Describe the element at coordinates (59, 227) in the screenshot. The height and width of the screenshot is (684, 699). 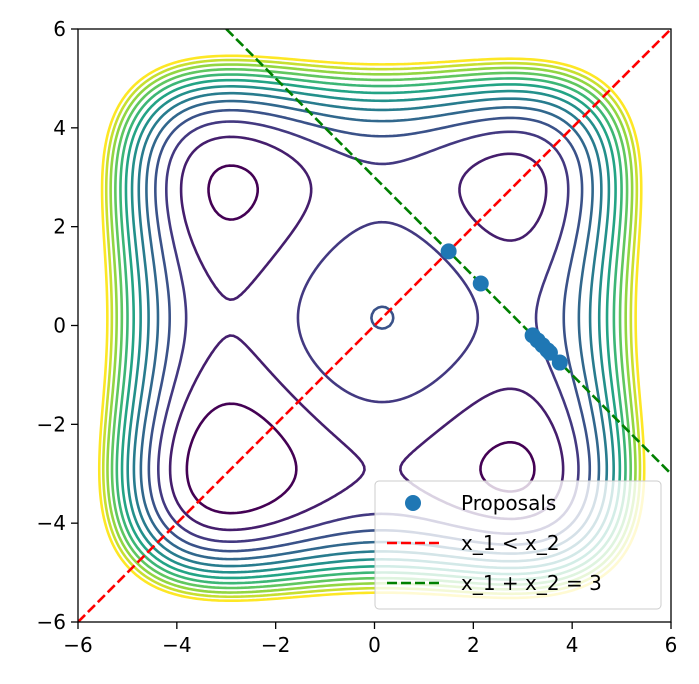
I see `y-tick-label: 2` at that location.